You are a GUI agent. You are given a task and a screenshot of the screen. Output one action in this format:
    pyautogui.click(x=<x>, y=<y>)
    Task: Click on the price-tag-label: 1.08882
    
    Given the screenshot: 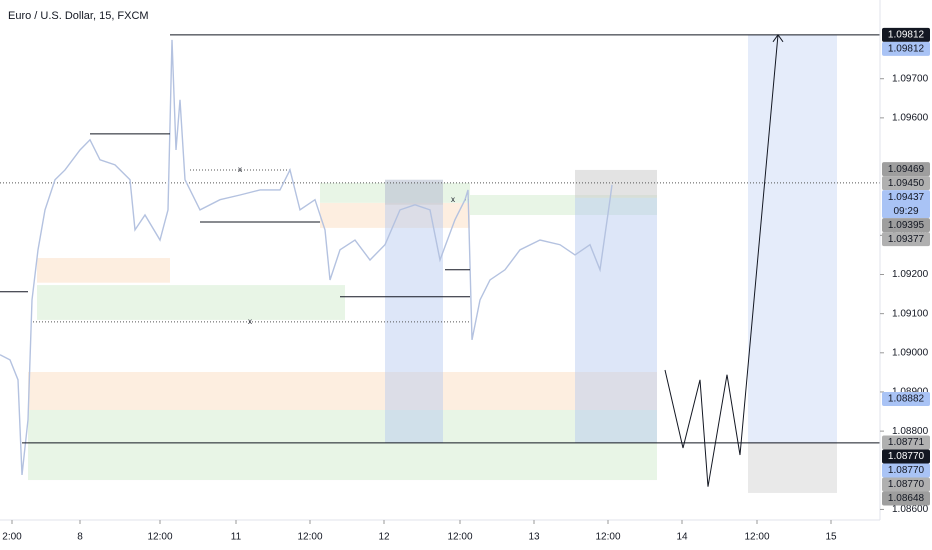 What is the action you would take?
    pyautogui.click(x=906, y=399)
    